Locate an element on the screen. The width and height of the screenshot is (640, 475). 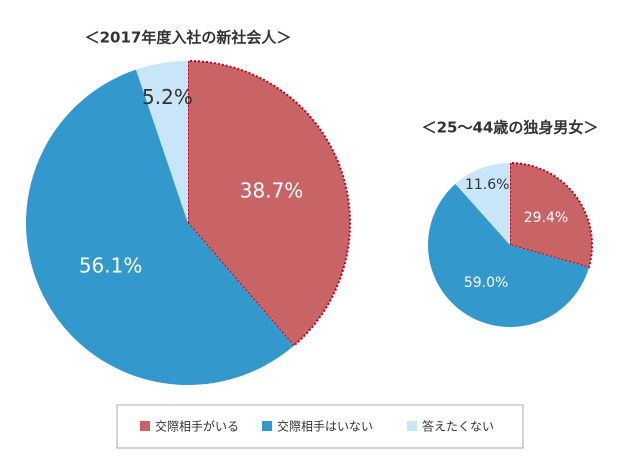
slice-label: 5.2% is located at coordinates (167, 97).